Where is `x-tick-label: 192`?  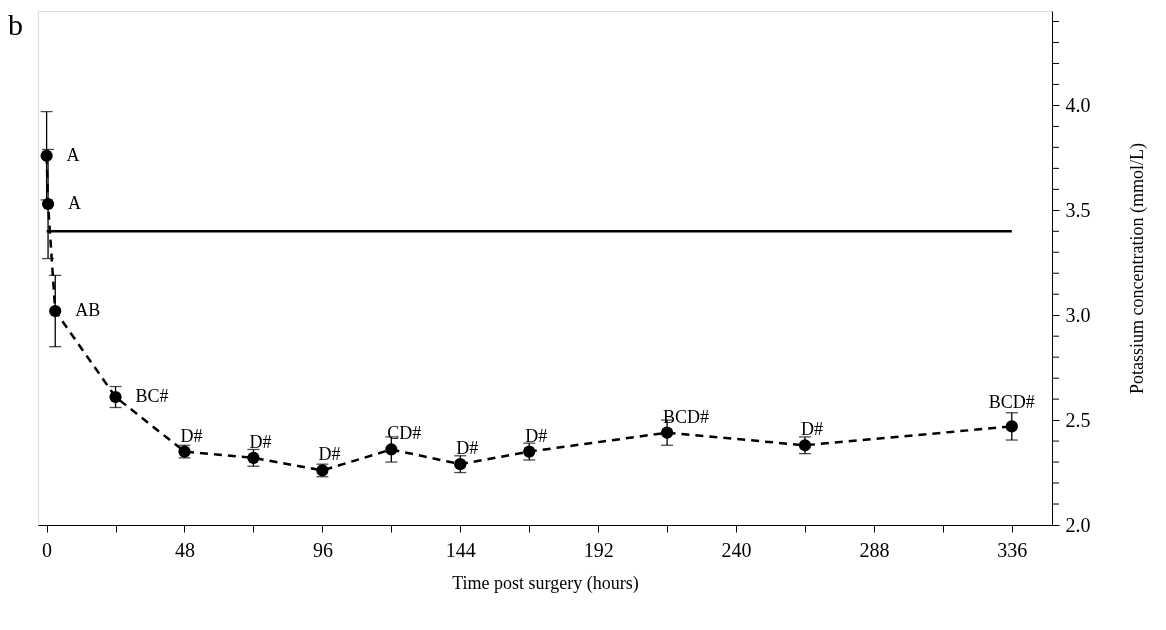
x-tick-label: 192 is located at coordinates (598, 549).